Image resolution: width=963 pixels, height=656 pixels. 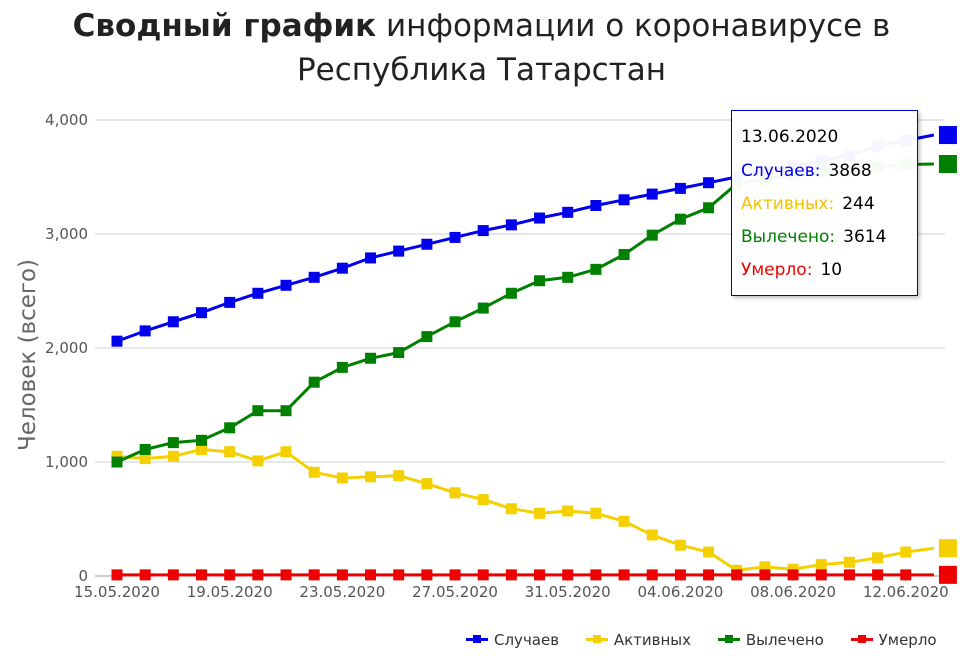 I want to click on legend-item-recovered: Вылечено, so click(x=770, y=639).